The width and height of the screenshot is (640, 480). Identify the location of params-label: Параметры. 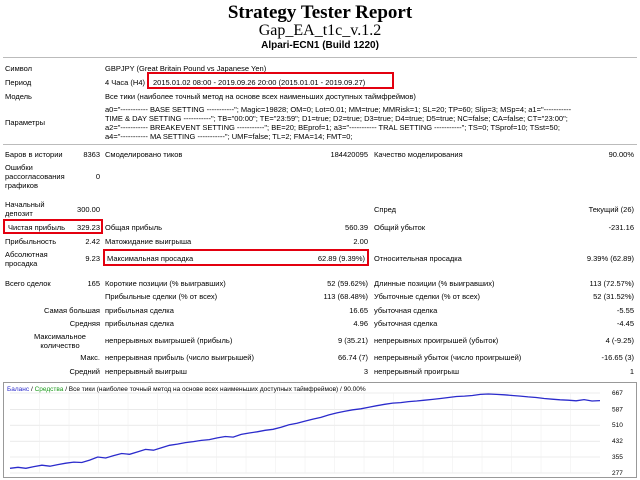
(25, 122).